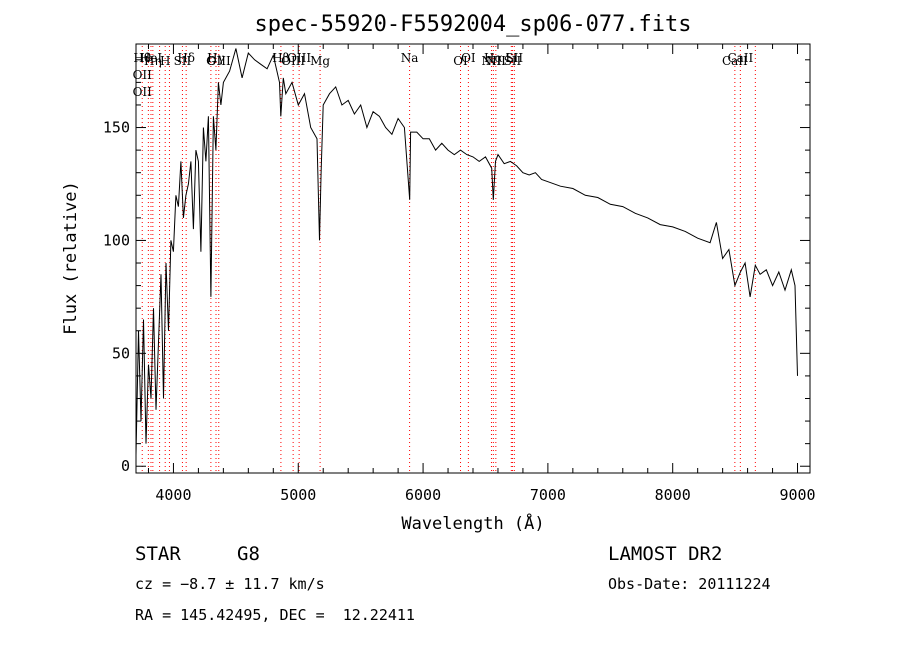 The height and width of the screenshot is (650, 900). What do you see at coordinates (797, 495) in the screenshot?
I see `x-tick-label: 9000` at bounding box center [797, 495].